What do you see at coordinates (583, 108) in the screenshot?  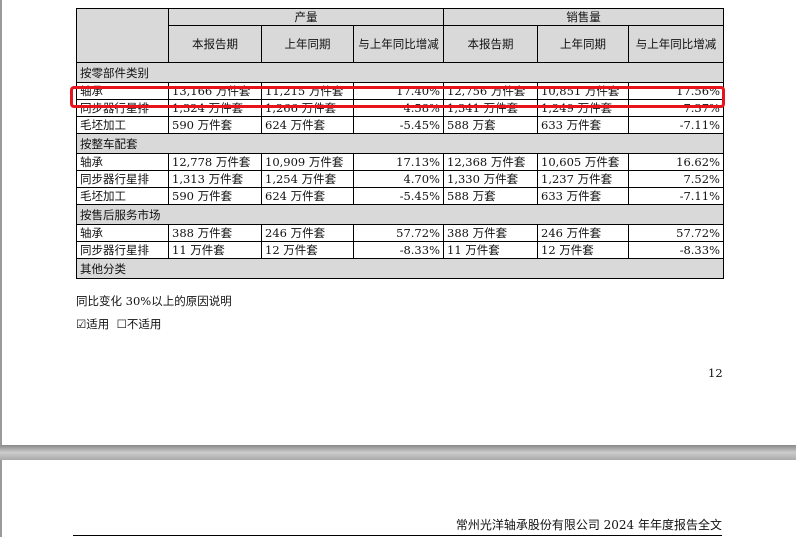 I see `cell: 1,249 万件套` at bounding box center [583, 108].